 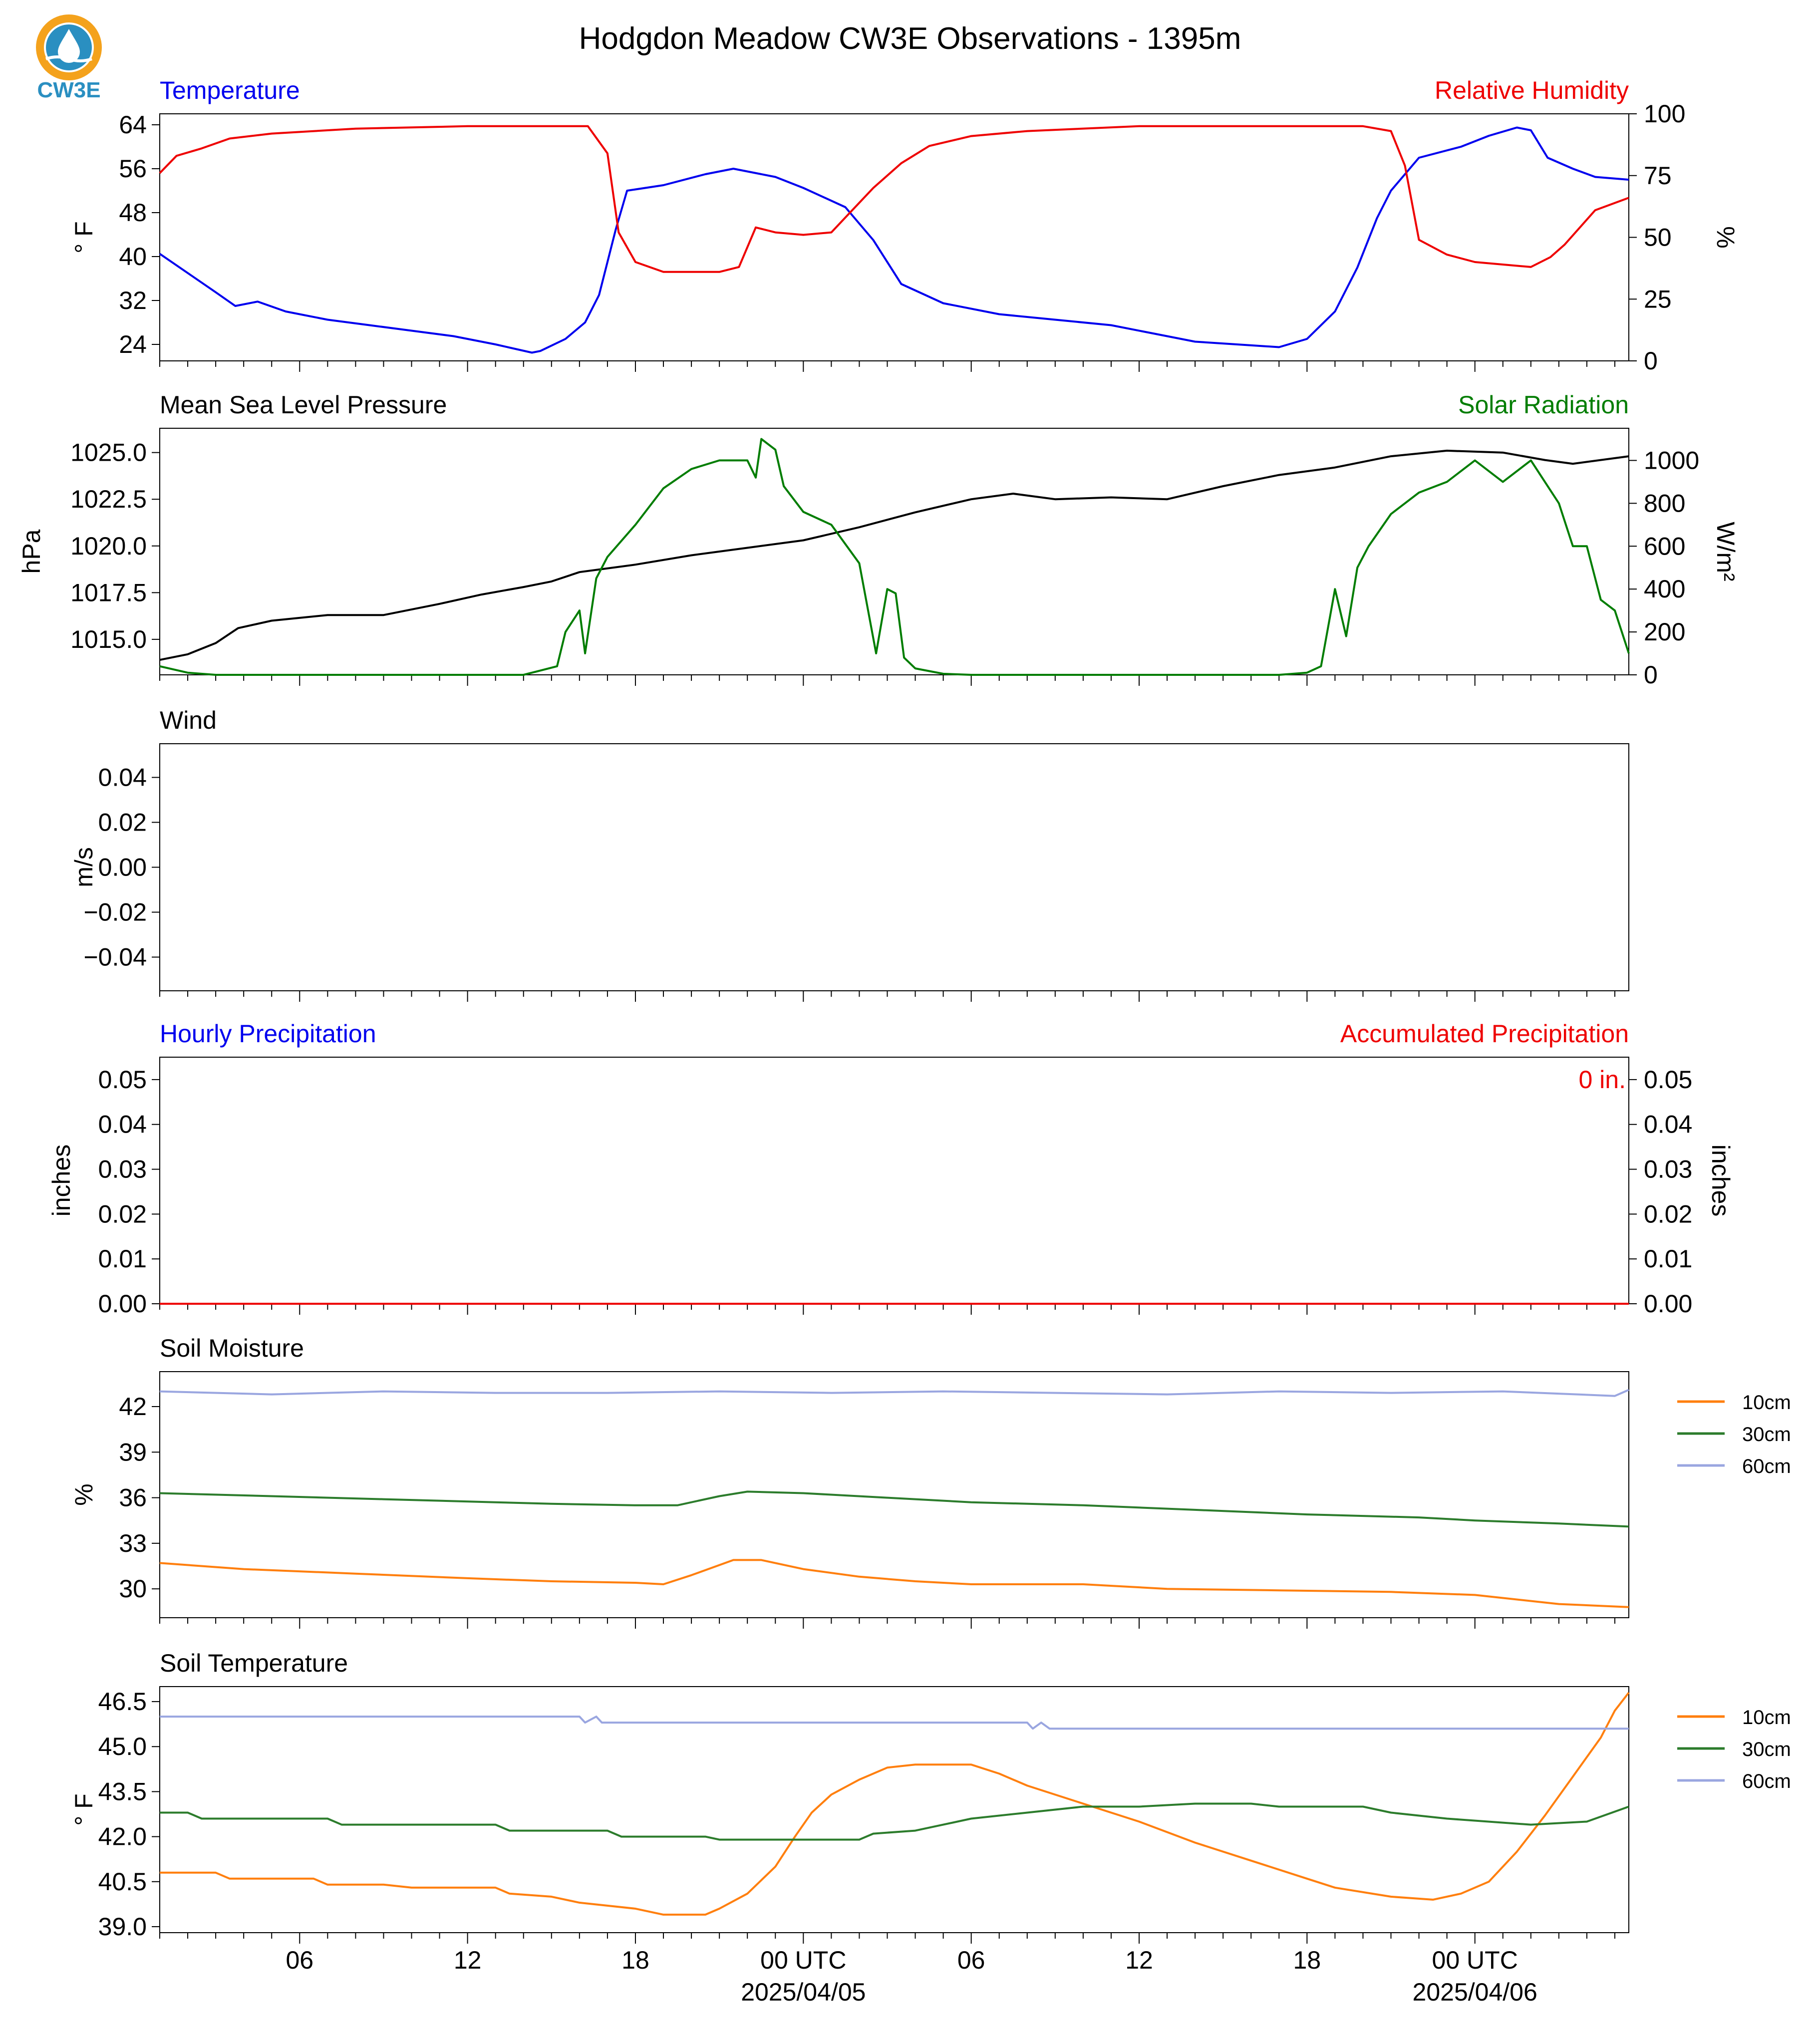 What do you see at coordinates (31, 551) in the screenshot?
I see `y-axis-label-left: hPa` at bounding box center [31, 551].